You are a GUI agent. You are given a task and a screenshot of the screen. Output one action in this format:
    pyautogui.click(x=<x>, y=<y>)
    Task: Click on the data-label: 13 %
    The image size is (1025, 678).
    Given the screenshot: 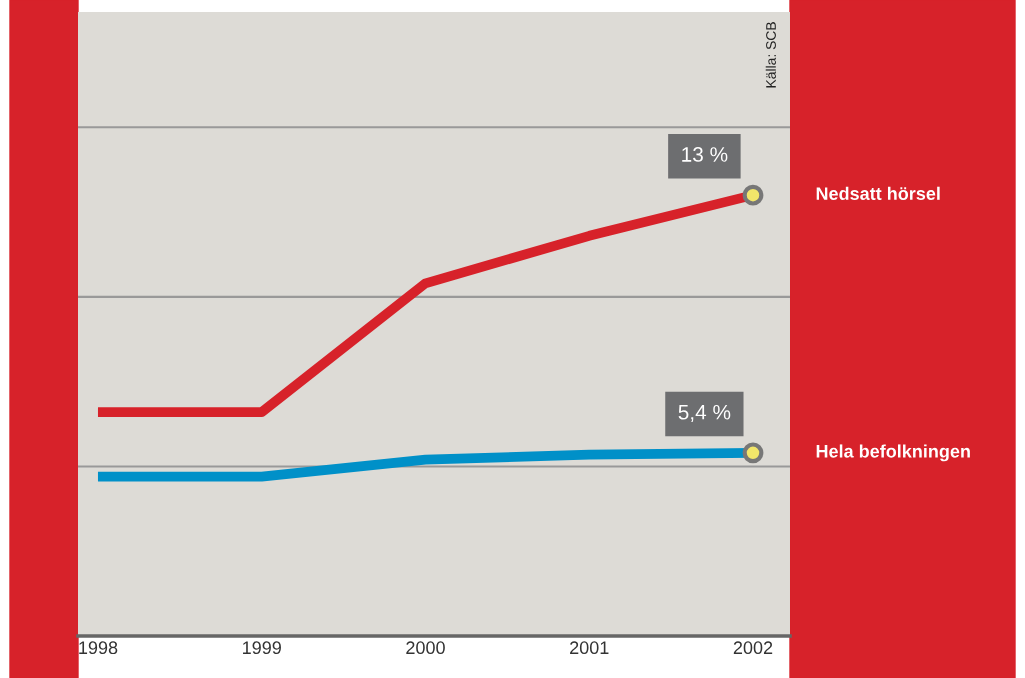 What is the action you would take?
    pyautogui.click(x=705, y=154)
    